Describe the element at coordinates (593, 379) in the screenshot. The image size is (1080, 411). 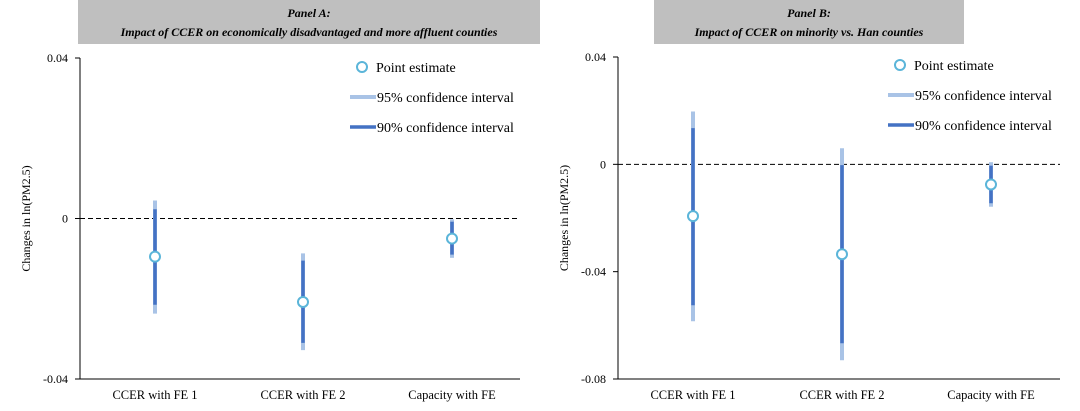
I see `y-tick-label: -0.08` at that location.